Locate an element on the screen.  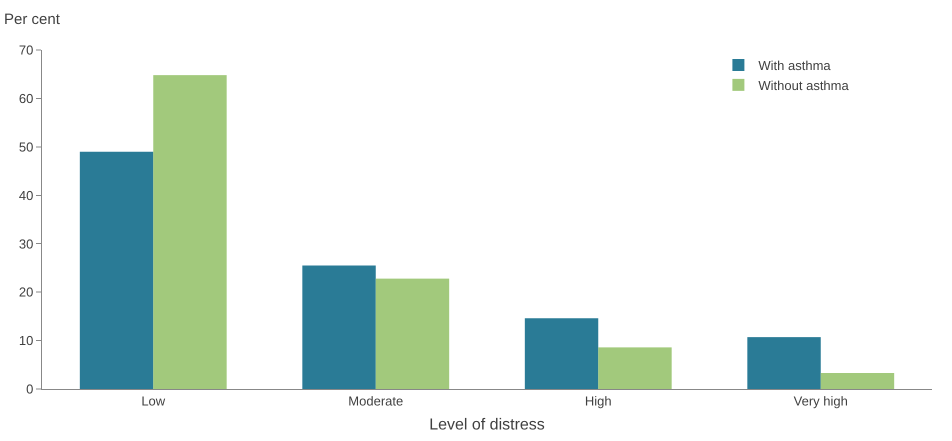
legend-label: With asthma is located at coordinates (795, 66).